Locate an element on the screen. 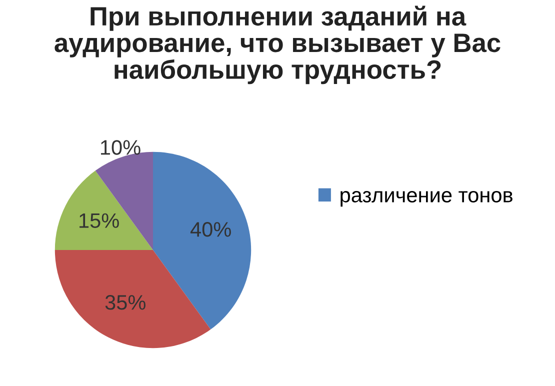  data-label: 10% is located at coordinates (120, 147).